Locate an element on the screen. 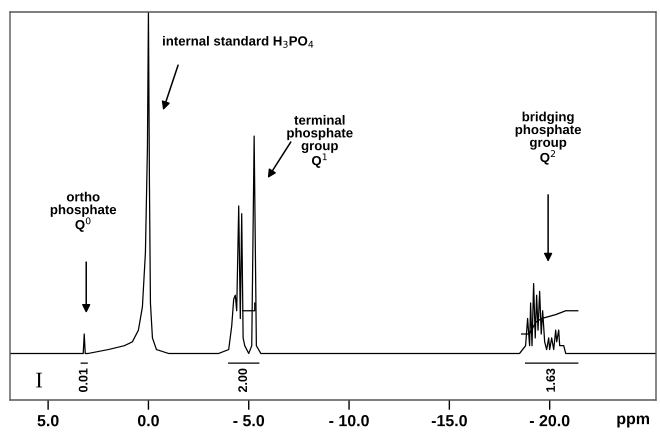  x-tick-label: 0.0 is located at coordinates (148, 420).